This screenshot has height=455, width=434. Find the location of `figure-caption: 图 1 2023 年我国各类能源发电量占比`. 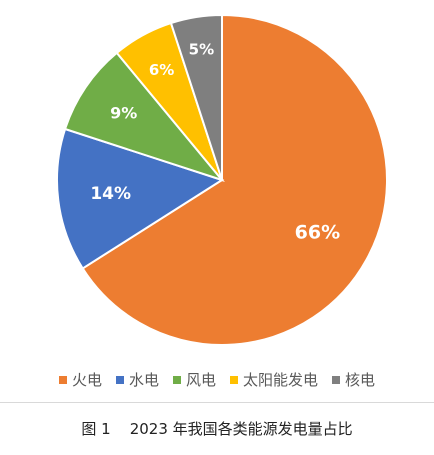

figure-caption: 图 1 2023 年我国各类能源发电量占比 is located at coordinates (217, 428).